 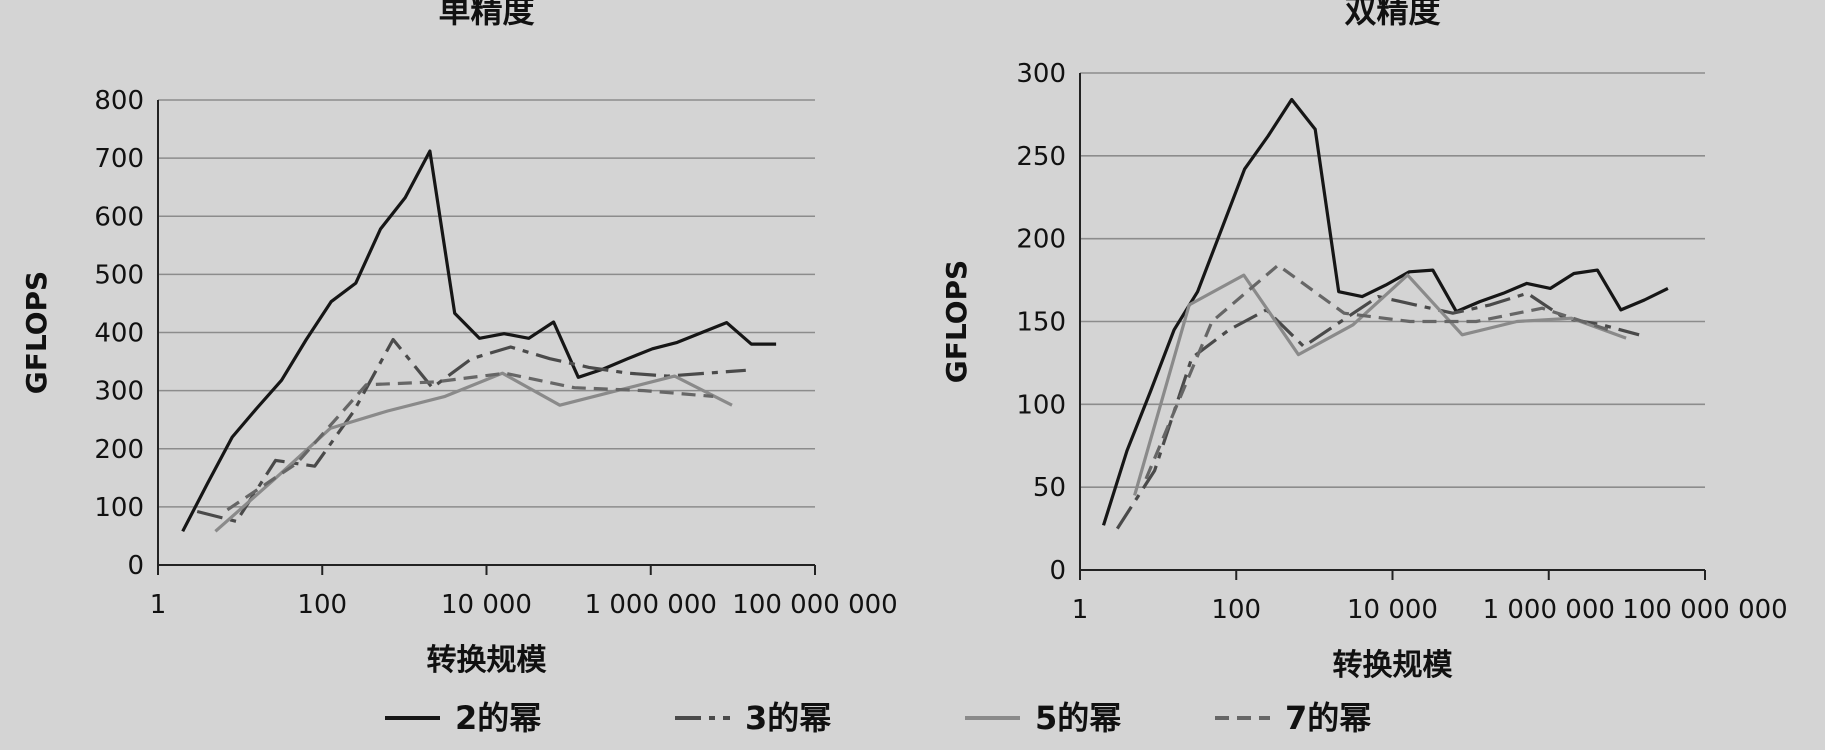 What do you see at coordinates (119, 159) in the screenshot?
I see `y-tick-label: 700` at bounding box center [119, 159].